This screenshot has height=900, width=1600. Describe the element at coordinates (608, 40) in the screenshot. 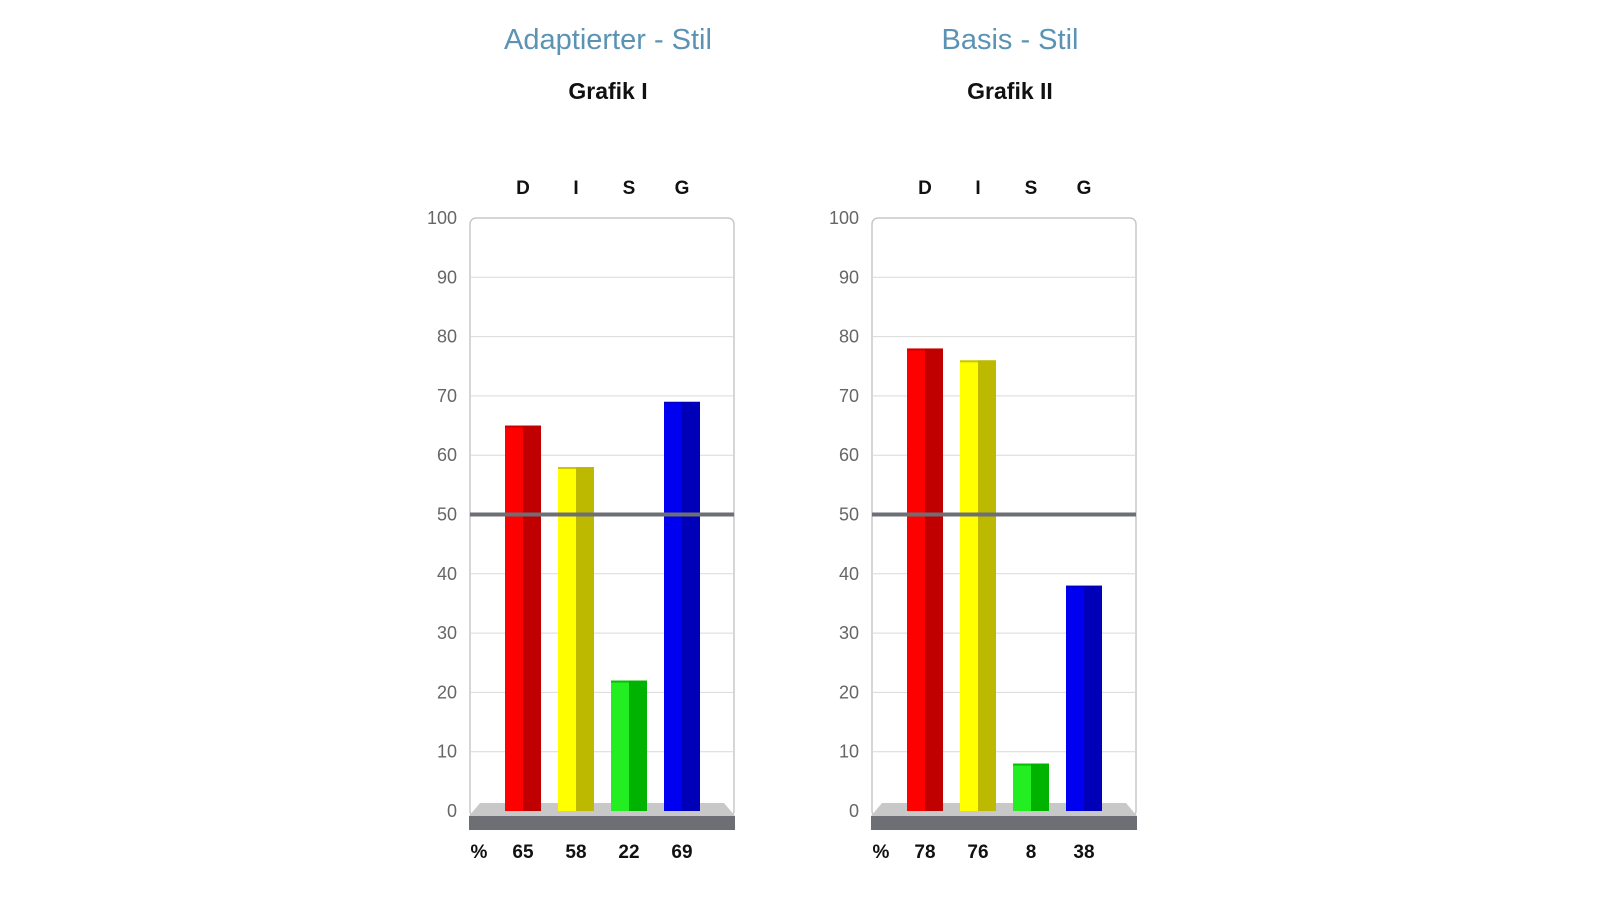

I see `chart-heading: Adaptierter - Stil` at that location.